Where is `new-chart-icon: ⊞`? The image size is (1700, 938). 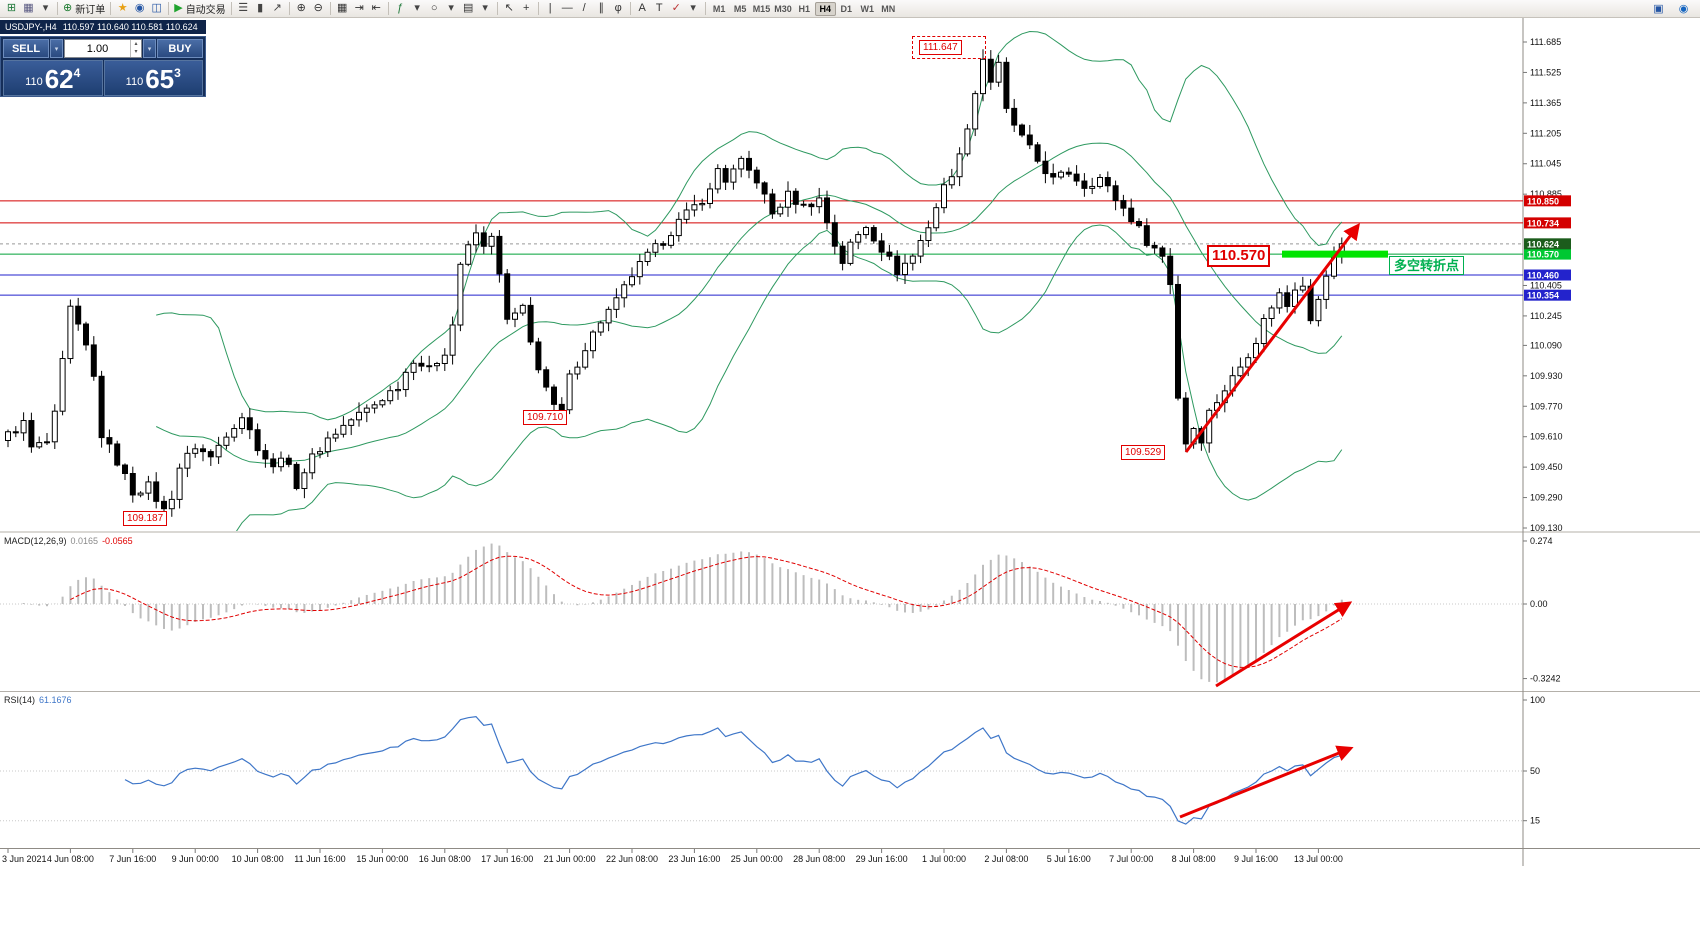
new-chart-icon: ⊞ is located at coordinates (11, 8).